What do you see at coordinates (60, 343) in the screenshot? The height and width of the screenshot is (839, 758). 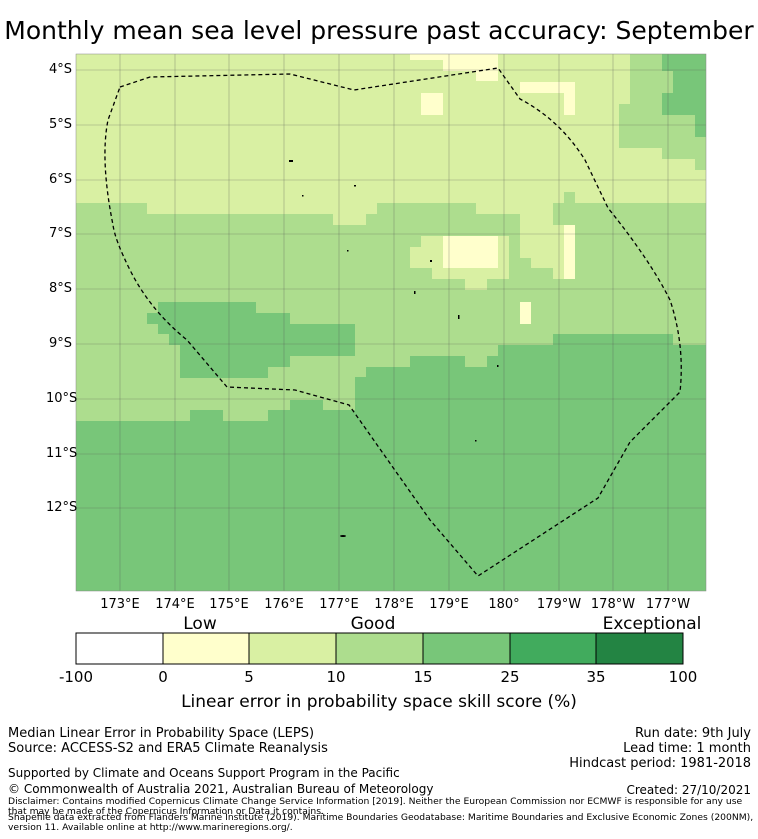 I see `lat-label: 9°S` at bounding box center [60, 343].